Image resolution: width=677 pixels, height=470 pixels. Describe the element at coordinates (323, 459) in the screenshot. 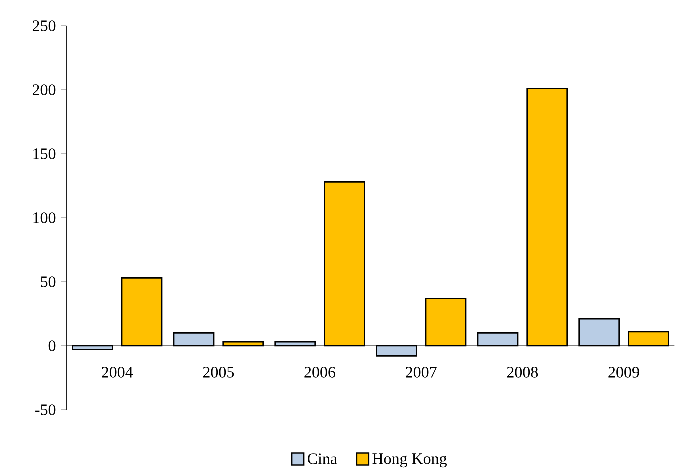

I see `legend-label: Cina` at that location.